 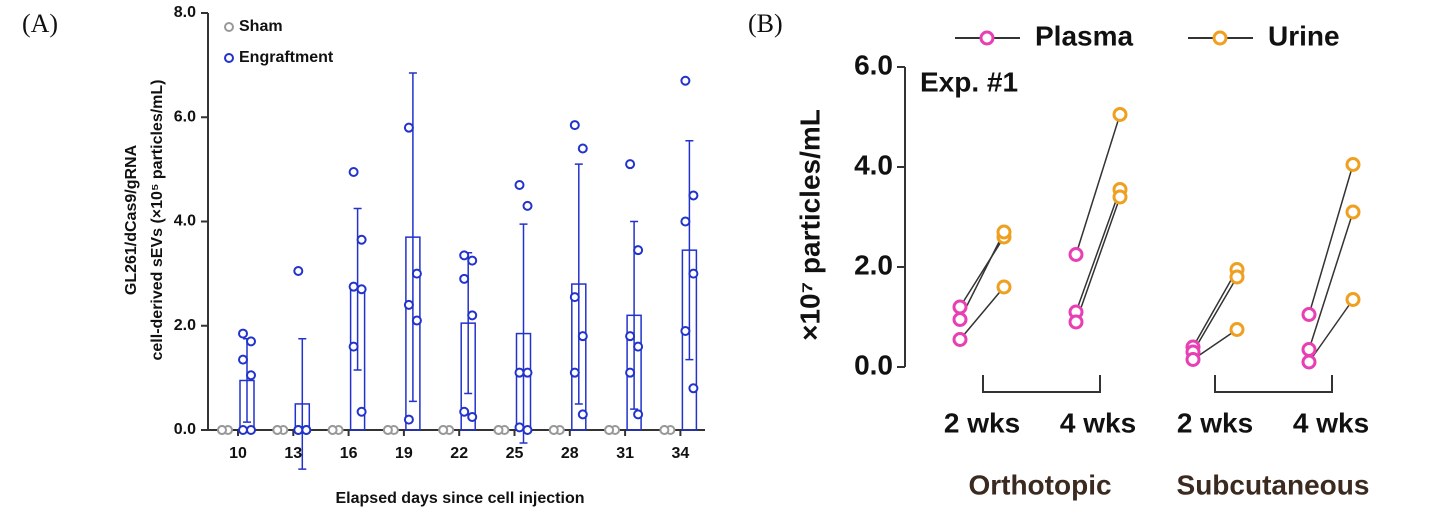 What do you see at coordinates (1039, 484) in the screenshot?
I see `group-label: Orthotopic` at bounding box center [1039, 484].